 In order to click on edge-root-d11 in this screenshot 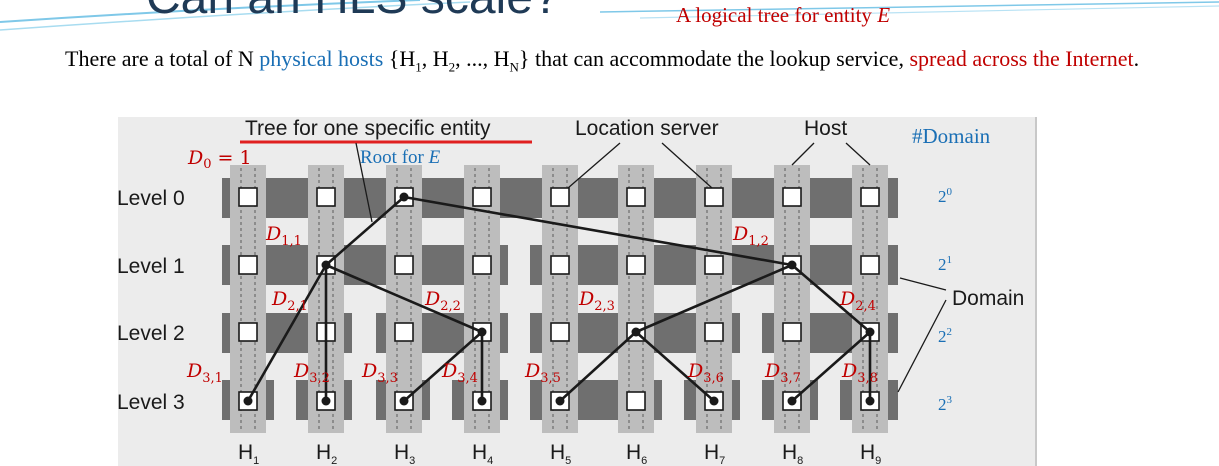, I will do `click(365, 231)`.